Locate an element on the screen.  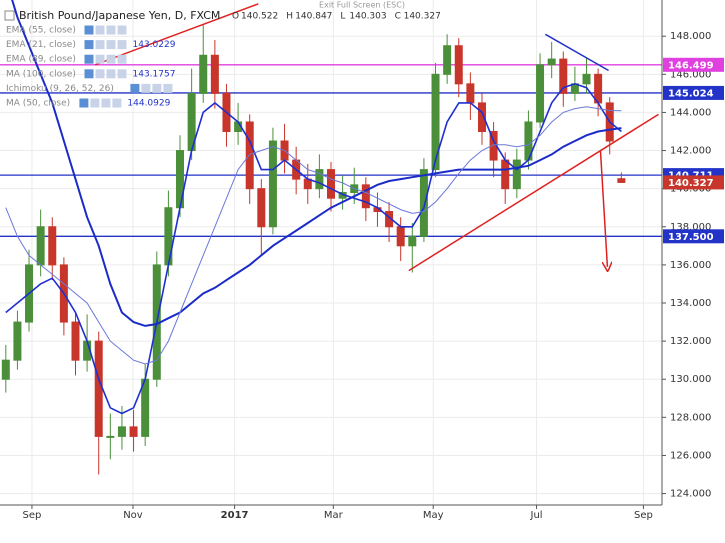
legend-entry: EMA (55, close) is located at coordinates (41, 31).